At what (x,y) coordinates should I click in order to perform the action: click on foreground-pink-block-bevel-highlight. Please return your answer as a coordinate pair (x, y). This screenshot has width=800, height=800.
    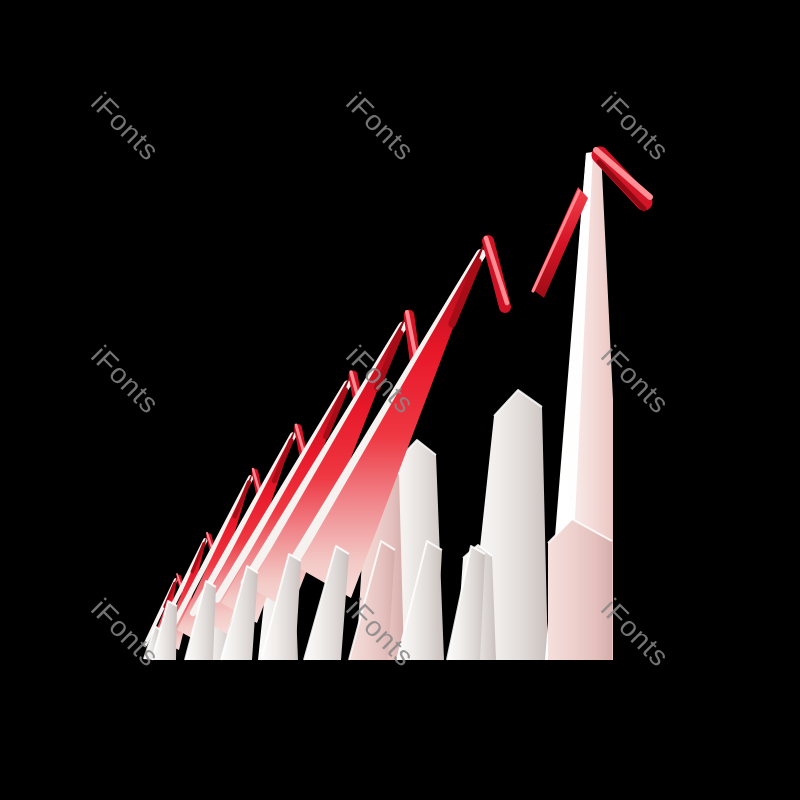
    Looking at the image, I should click on (580, 531).